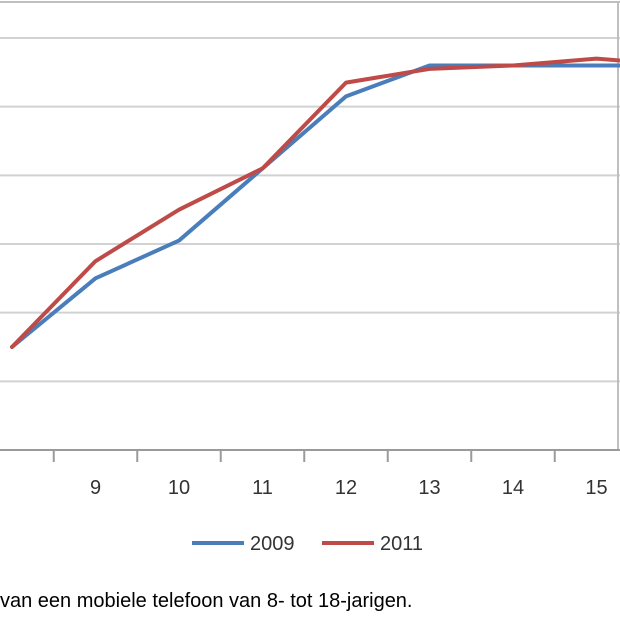  What do you see at coordinates (262, 488) in the screenshot?
I see `x-tick-label: 11` at bounding box center [262, 488].